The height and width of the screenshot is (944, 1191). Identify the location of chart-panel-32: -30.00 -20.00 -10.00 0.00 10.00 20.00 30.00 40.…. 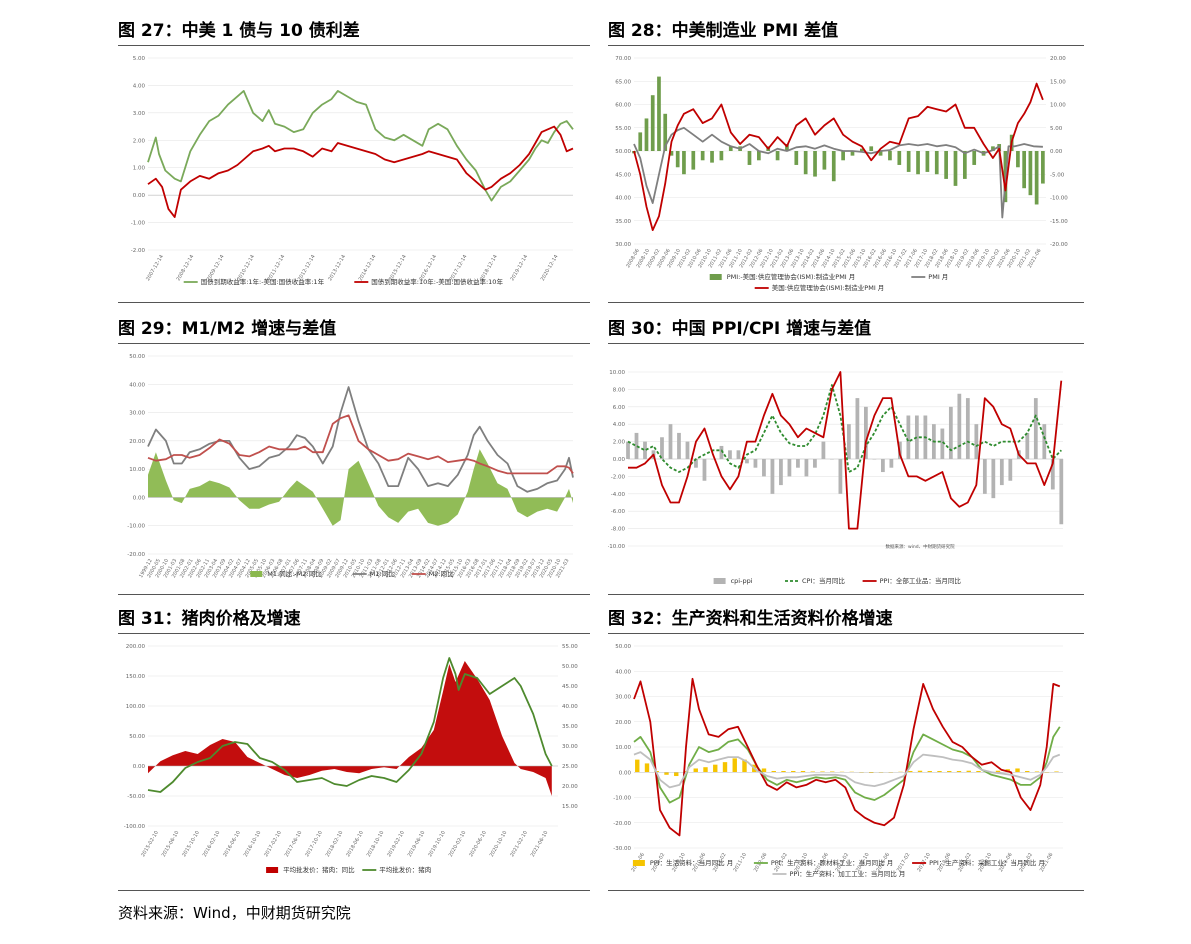
(846, 763).